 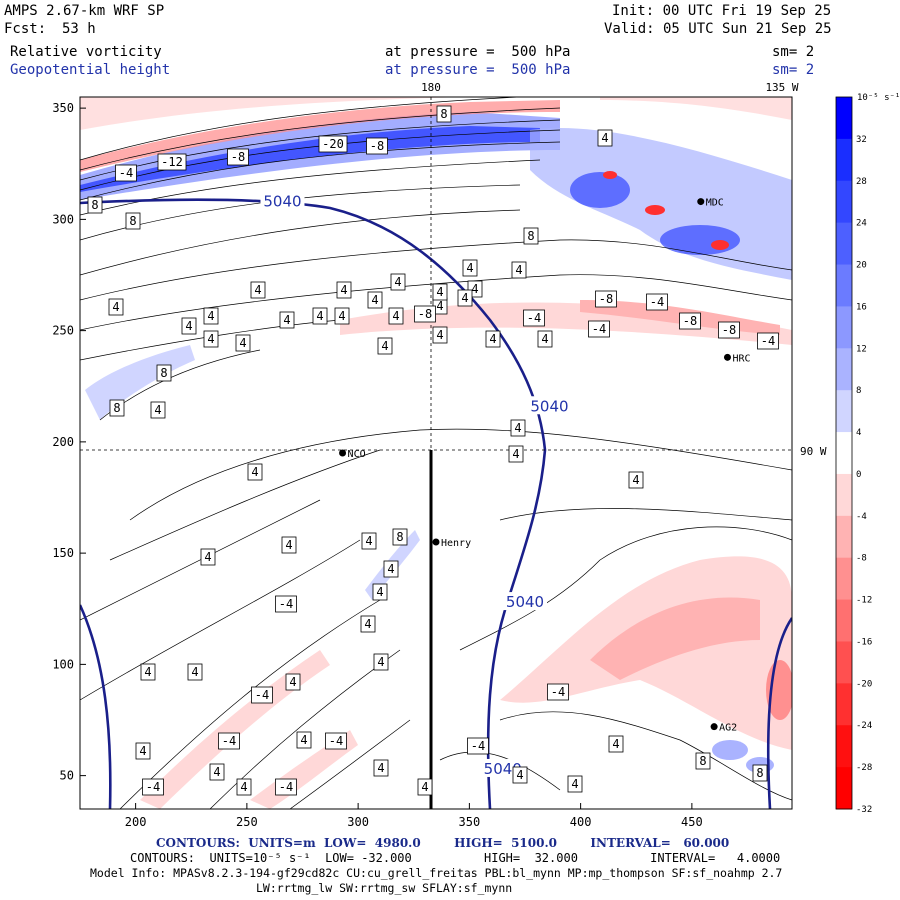 What do you see at coordinates (79, 29) in the screenshot?
I see `forecast-hour: 53 h` at bounding box center [79, 29].